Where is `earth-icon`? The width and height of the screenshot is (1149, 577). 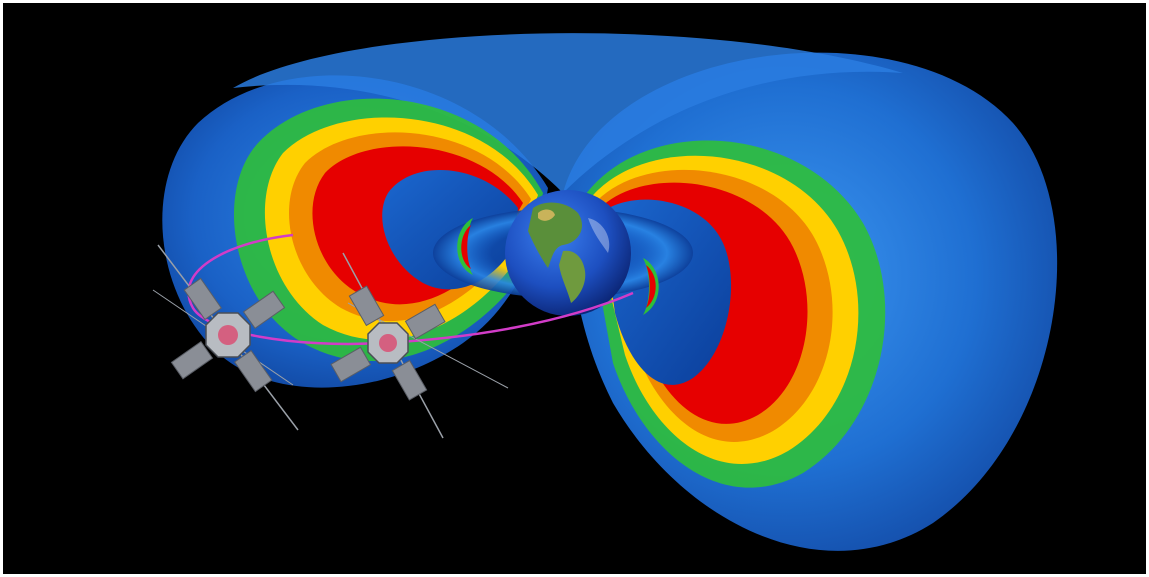 earth-icon is located at coordinates (568, 253).